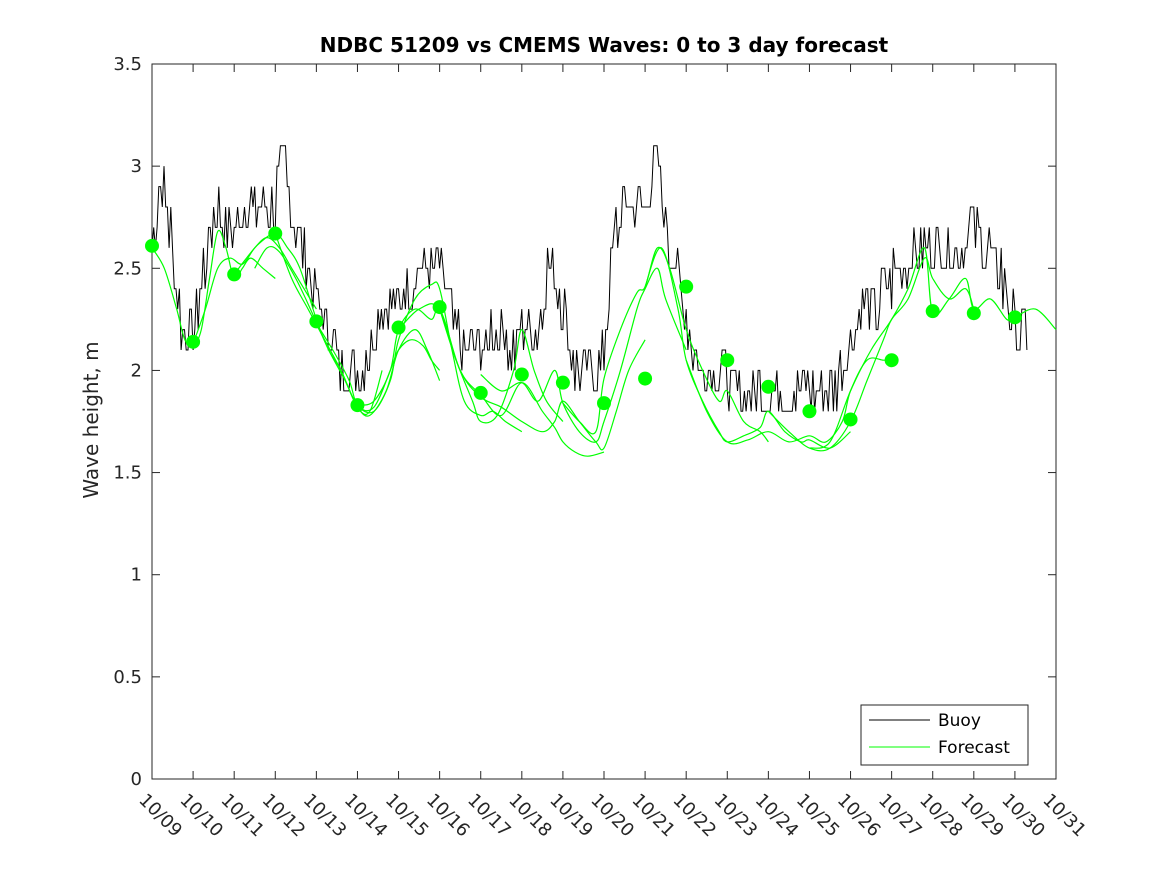  What do you see at coordinates (974, 748) in the screenshot?
I see `legend-forecast-label: Forecast` at bounding box center [974, 748].